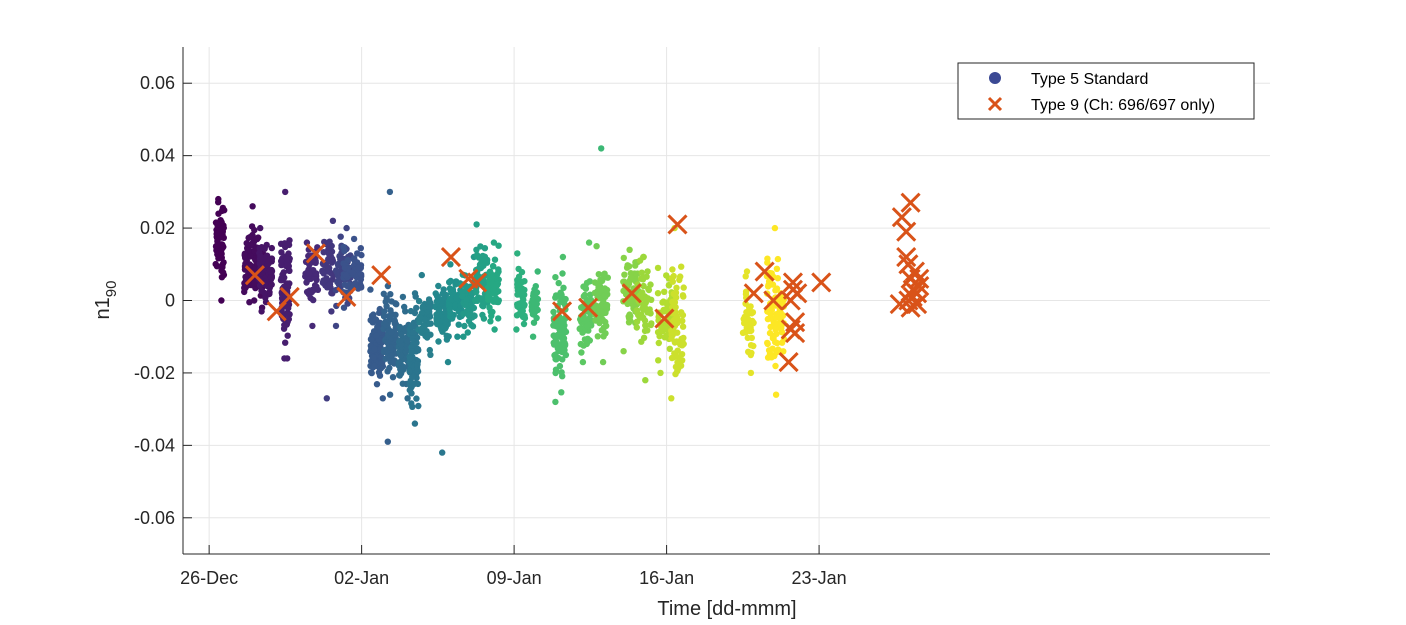 This screenshot has height=625, width=1406. I want to click on legend-label-type9: Type 9 (Ch: 696/697 only), so click(1123, 105).